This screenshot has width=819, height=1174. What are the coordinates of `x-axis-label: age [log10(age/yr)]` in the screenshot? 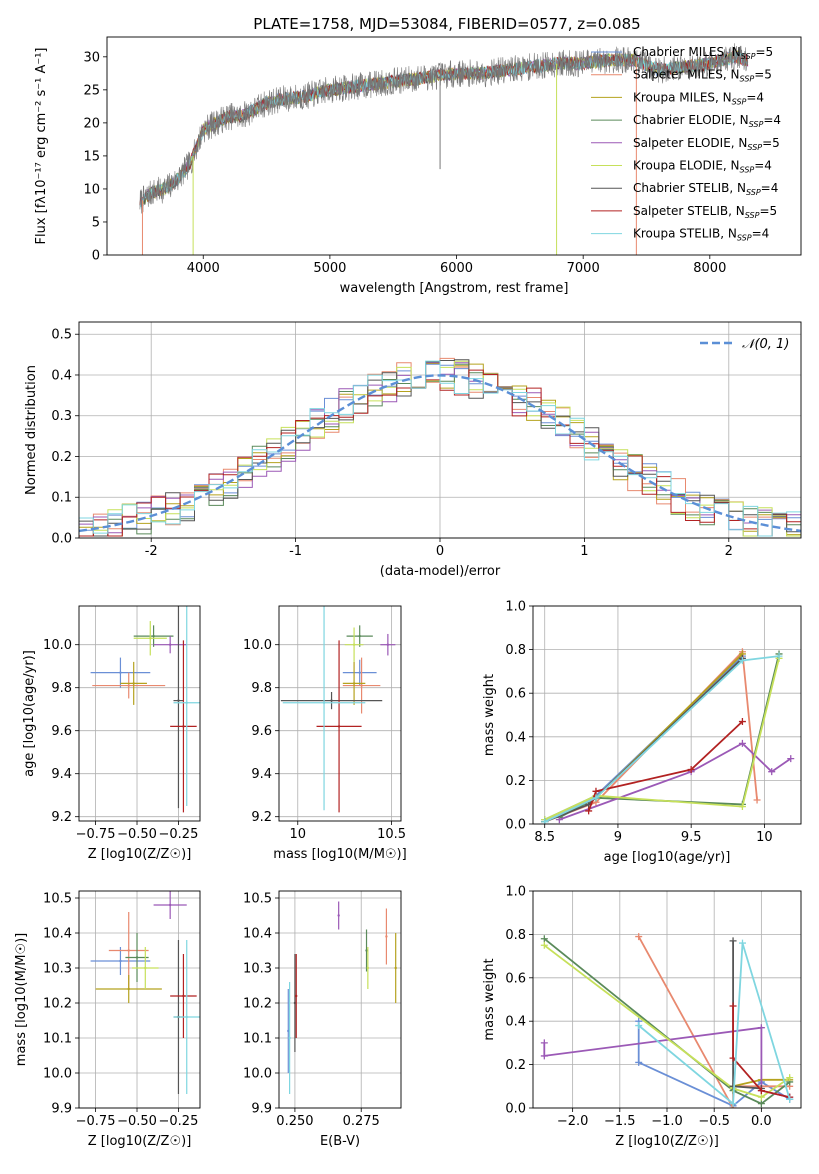 It's located at (667, 857).